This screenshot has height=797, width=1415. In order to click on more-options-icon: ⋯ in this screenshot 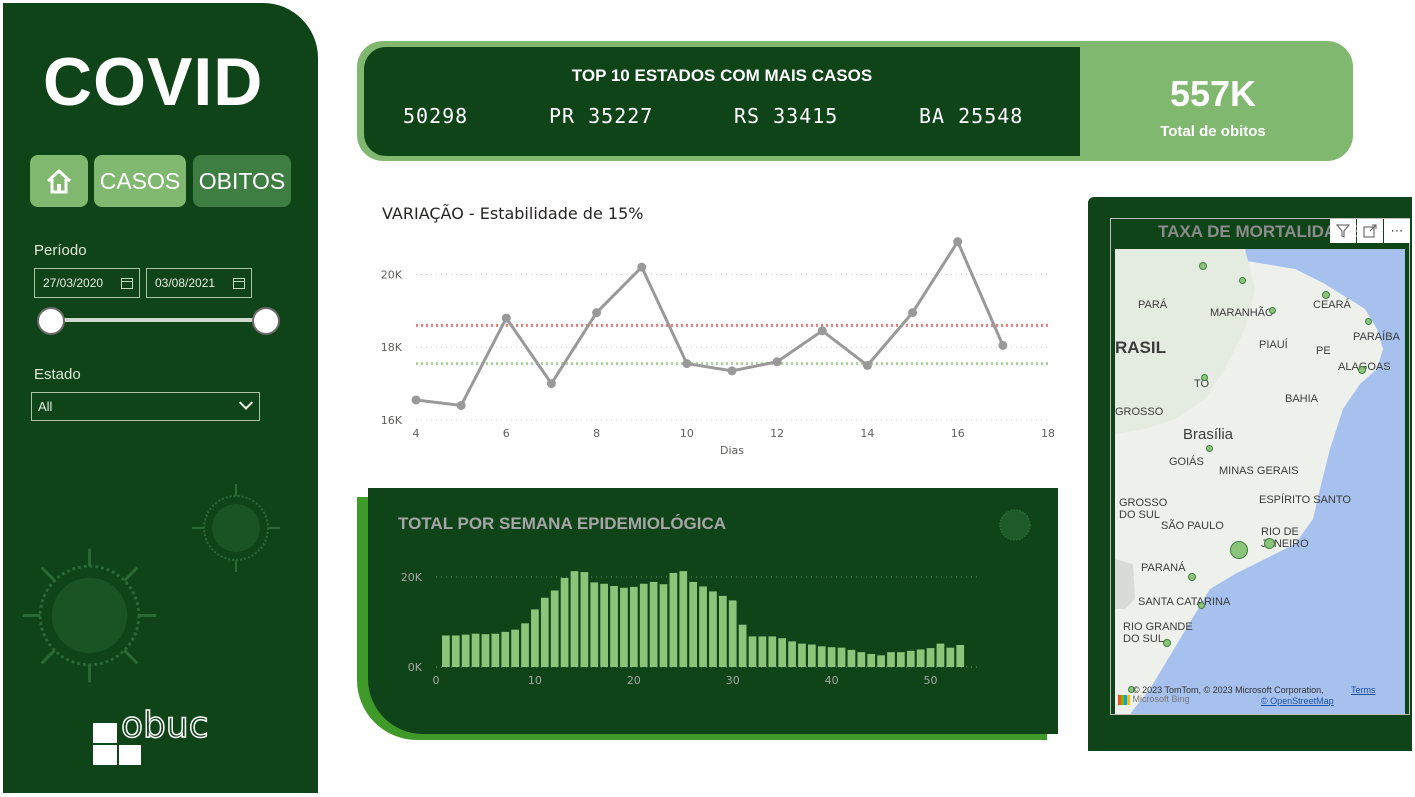, I will do `click(1397, 231)`.